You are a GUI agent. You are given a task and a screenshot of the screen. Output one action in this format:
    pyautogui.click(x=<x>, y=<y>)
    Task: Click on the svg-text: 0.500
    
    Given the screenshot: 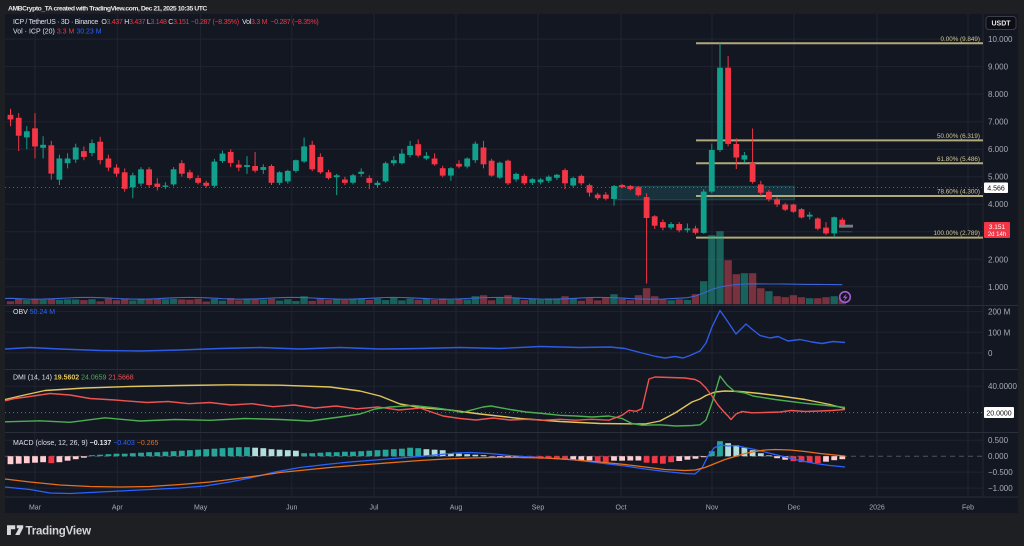 What is the action you would take?
    pyautogui.click(x=998, y=440)
    